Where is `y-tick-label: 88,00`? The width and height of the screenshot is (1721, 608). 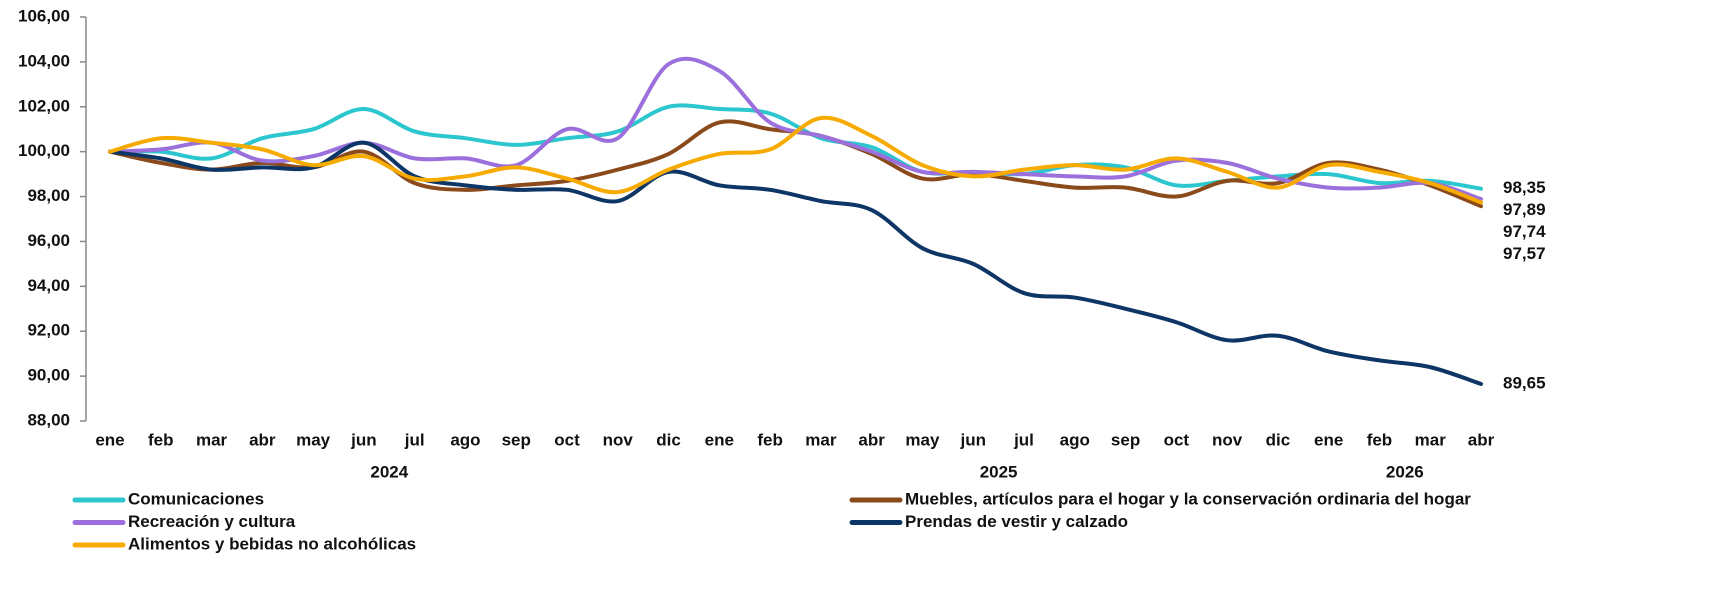
y-tick-label: 88,00 is located at coordinates (48, 419).